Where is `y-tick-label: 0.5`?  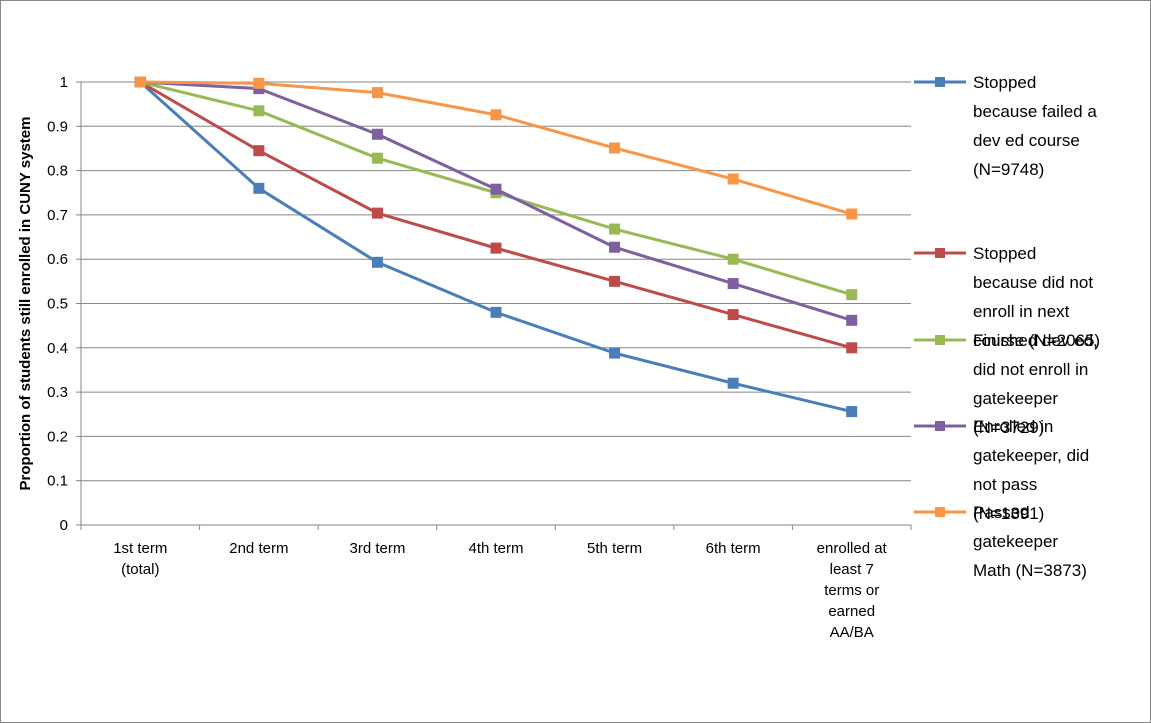
y-tick-label: 0.5 is located at coordinates (57, 304).